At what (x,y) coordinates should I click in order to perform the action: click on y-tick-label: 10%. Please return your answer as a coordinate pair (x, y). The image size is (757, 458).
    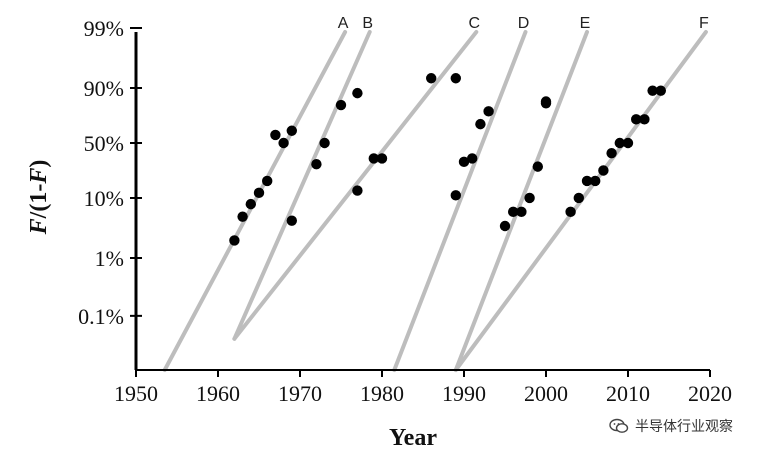
    Looking at the image, I should click on (104, 198).